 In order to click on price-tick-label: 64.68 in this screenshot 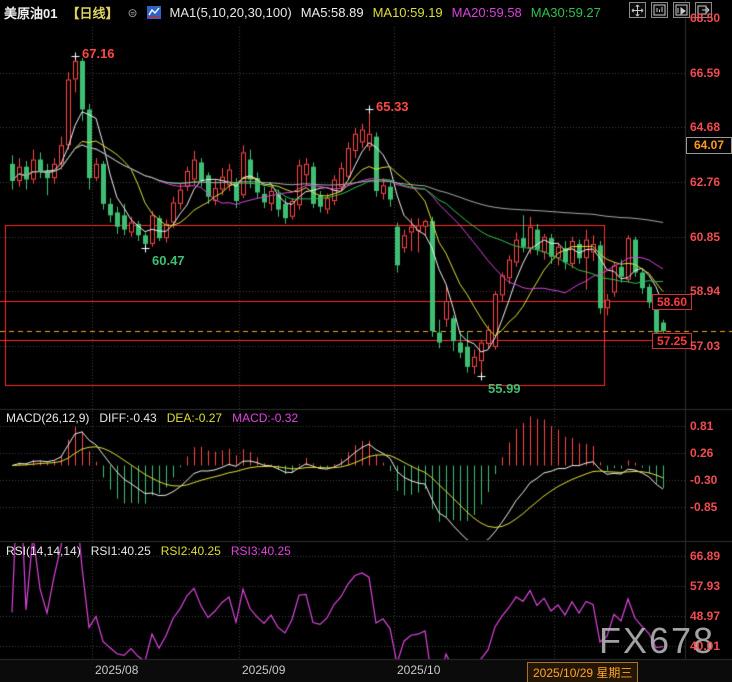, I will do `click(705, 127)`.